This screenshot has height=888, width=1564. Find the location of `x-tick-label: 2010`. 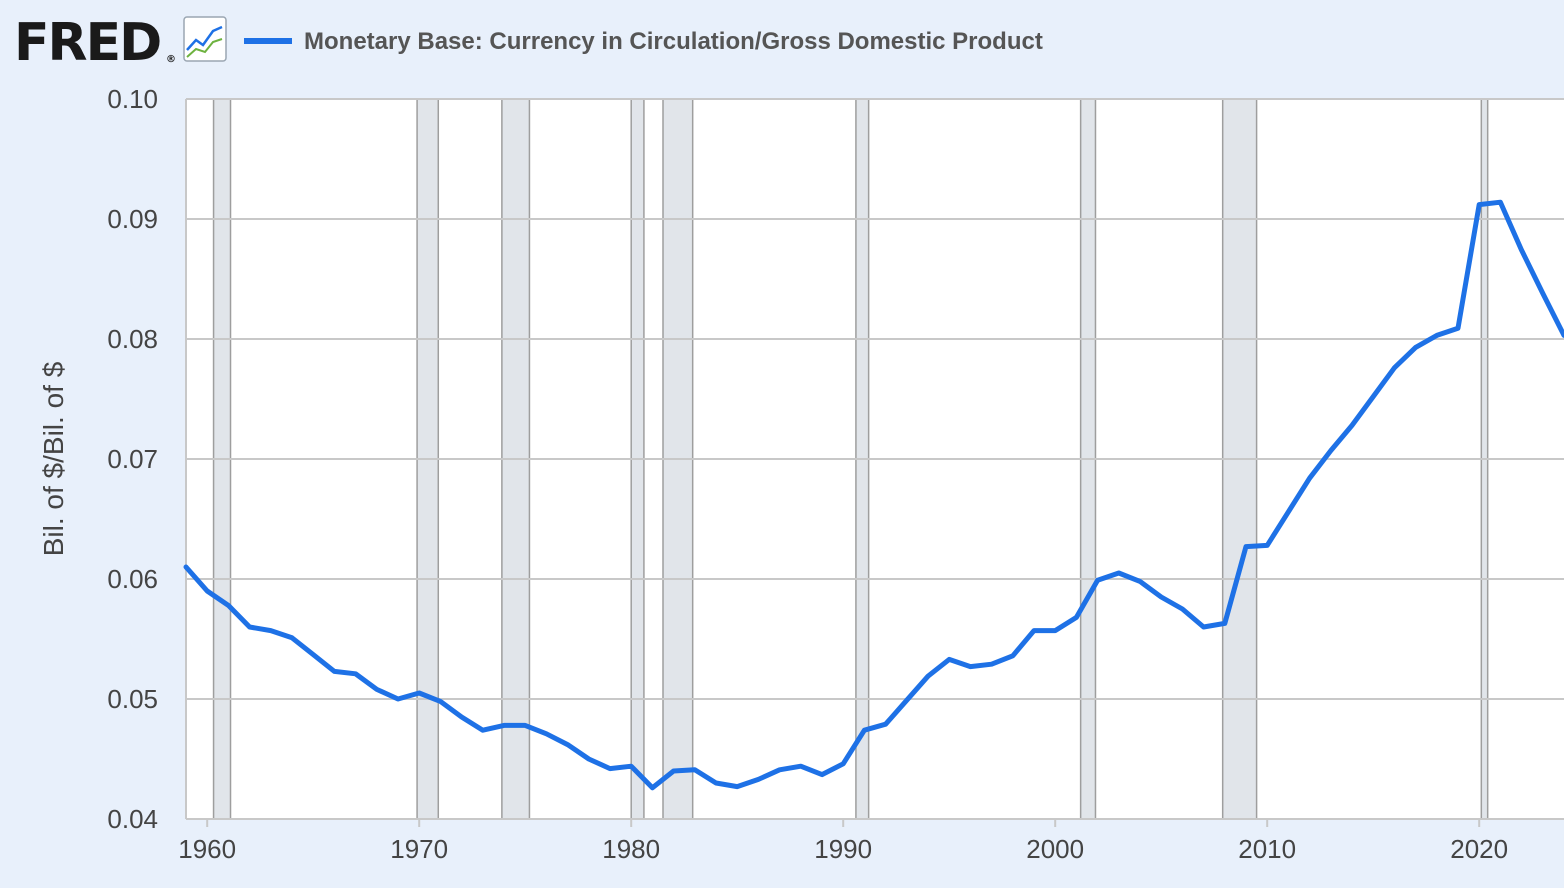

x-tick-label: 2010 is located at coordinates (1267, 849).